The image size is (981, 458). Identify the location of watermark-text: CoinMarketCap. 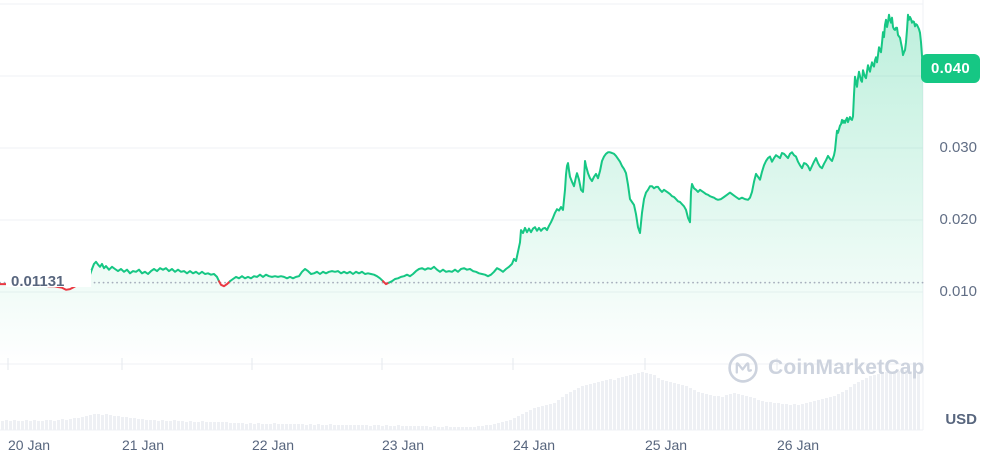
(846, 367).